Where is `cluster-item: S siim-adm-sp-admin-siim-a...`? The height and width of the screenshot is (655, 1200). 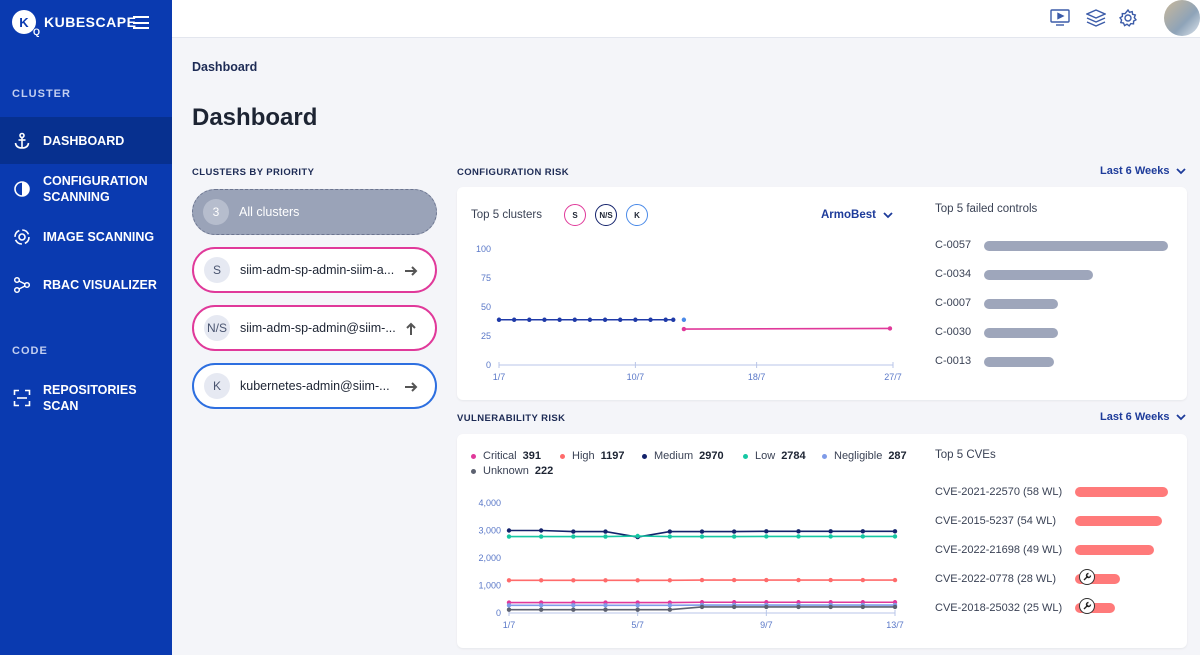 cluster-item: S siim-adm-sp-admin-siim-a... is located at coordinates (314, 270).